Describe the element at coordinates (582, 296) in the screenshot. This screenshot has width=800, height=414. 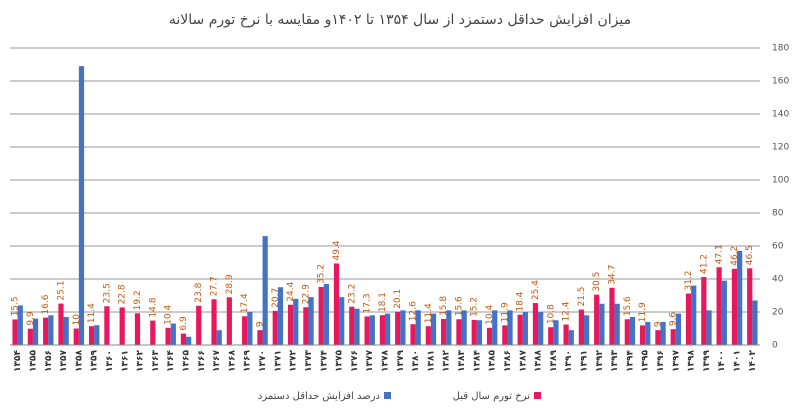
I see `data-label: 21.5` at that location.